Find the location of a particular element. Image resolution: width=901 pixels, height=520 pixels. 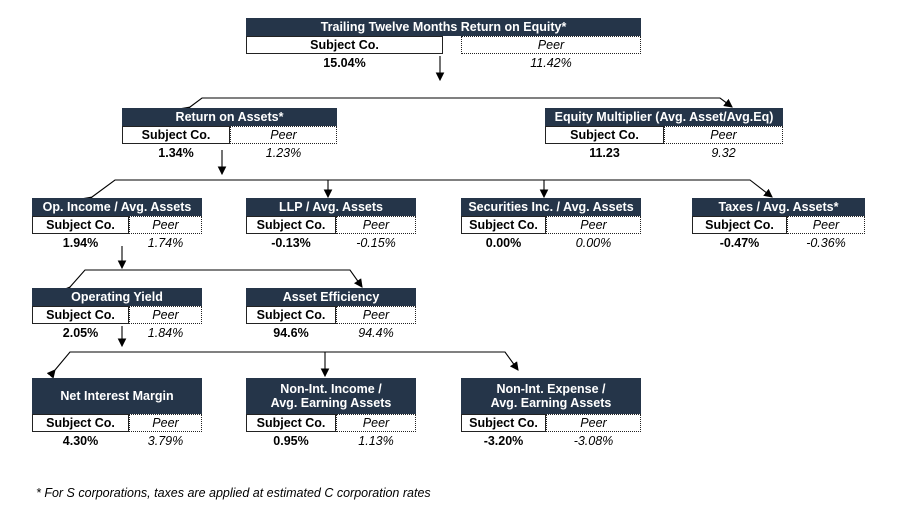

node-title: Securities Inc. / Avg. Assets is located at coordinates (551, 207).